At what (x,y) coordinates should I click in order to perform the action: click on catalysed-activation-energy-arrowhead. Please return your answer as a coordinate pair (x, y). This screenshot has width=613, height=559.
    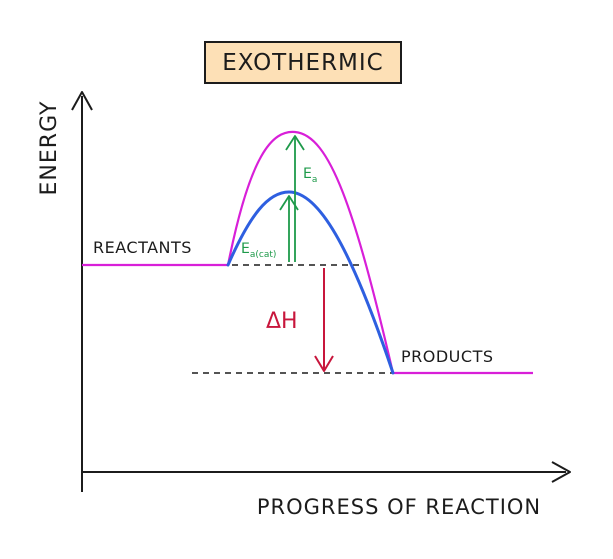
    Looking at the image, I should click on (289, 203).